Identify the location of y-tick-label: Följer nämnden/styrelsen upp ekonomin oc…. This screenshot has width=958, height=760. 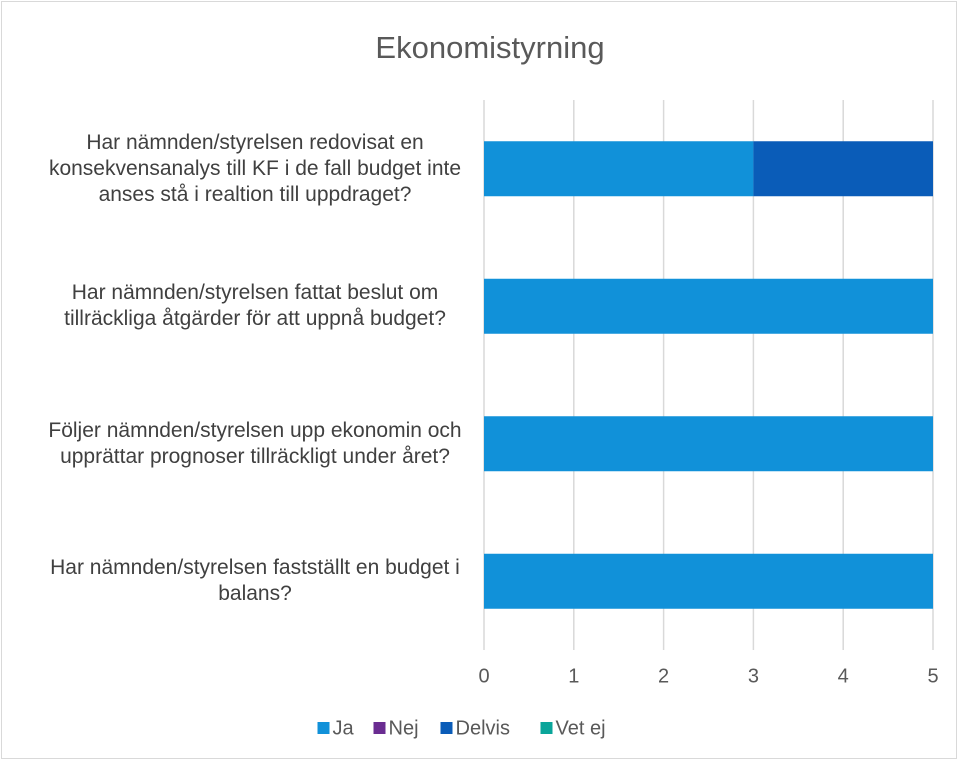
(255, 443).